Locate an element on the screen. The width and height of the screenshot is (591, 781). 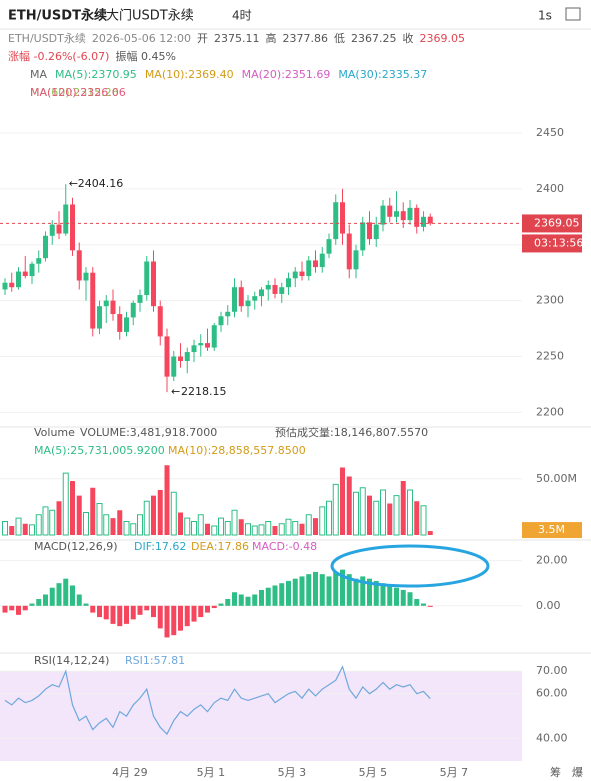
x-tick-label: 5月 1 is located at coordinates (211, 772).